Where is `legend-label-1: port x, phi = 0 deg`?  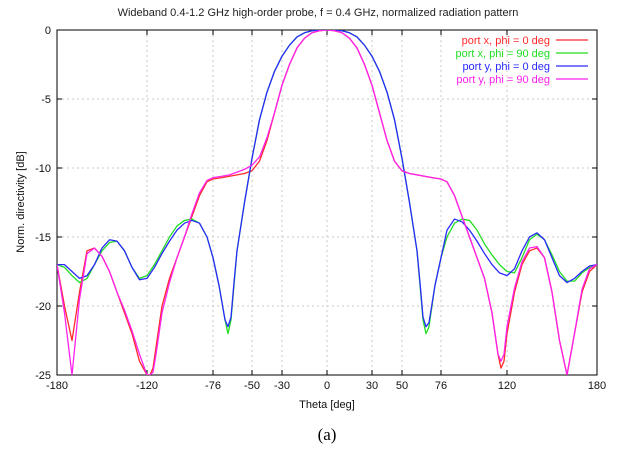
legend-label-1: port x, phi = 0 deg is located at coordinates (506, 41).